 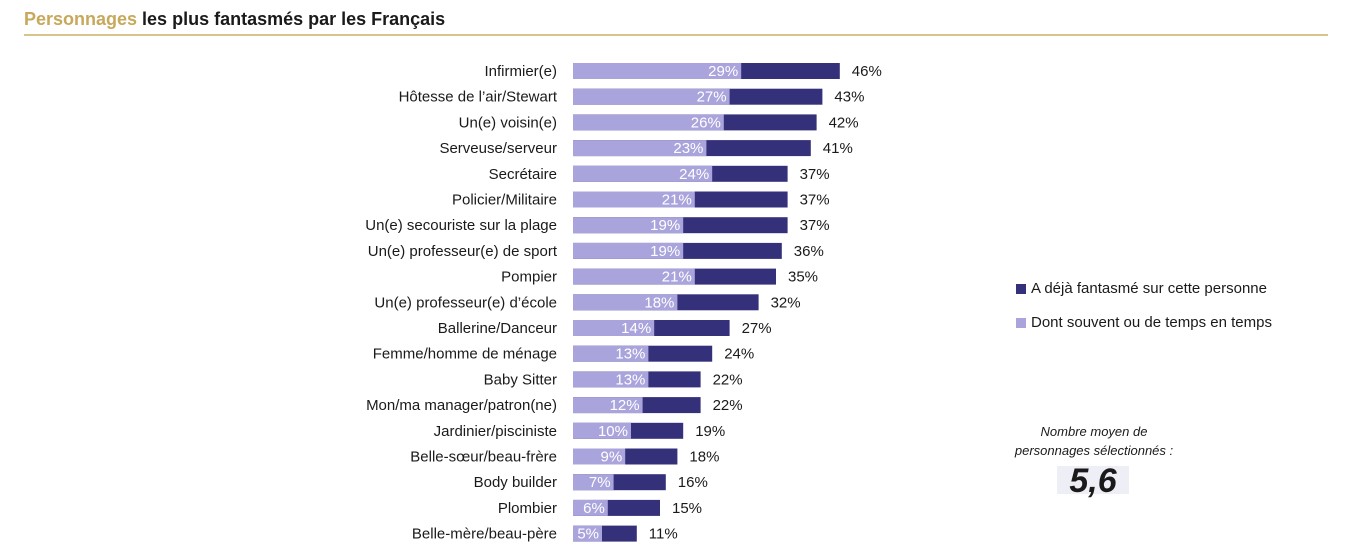 I want to click on average-label-line2: personnages sélectionnés :, so click(x=1094, y=450).